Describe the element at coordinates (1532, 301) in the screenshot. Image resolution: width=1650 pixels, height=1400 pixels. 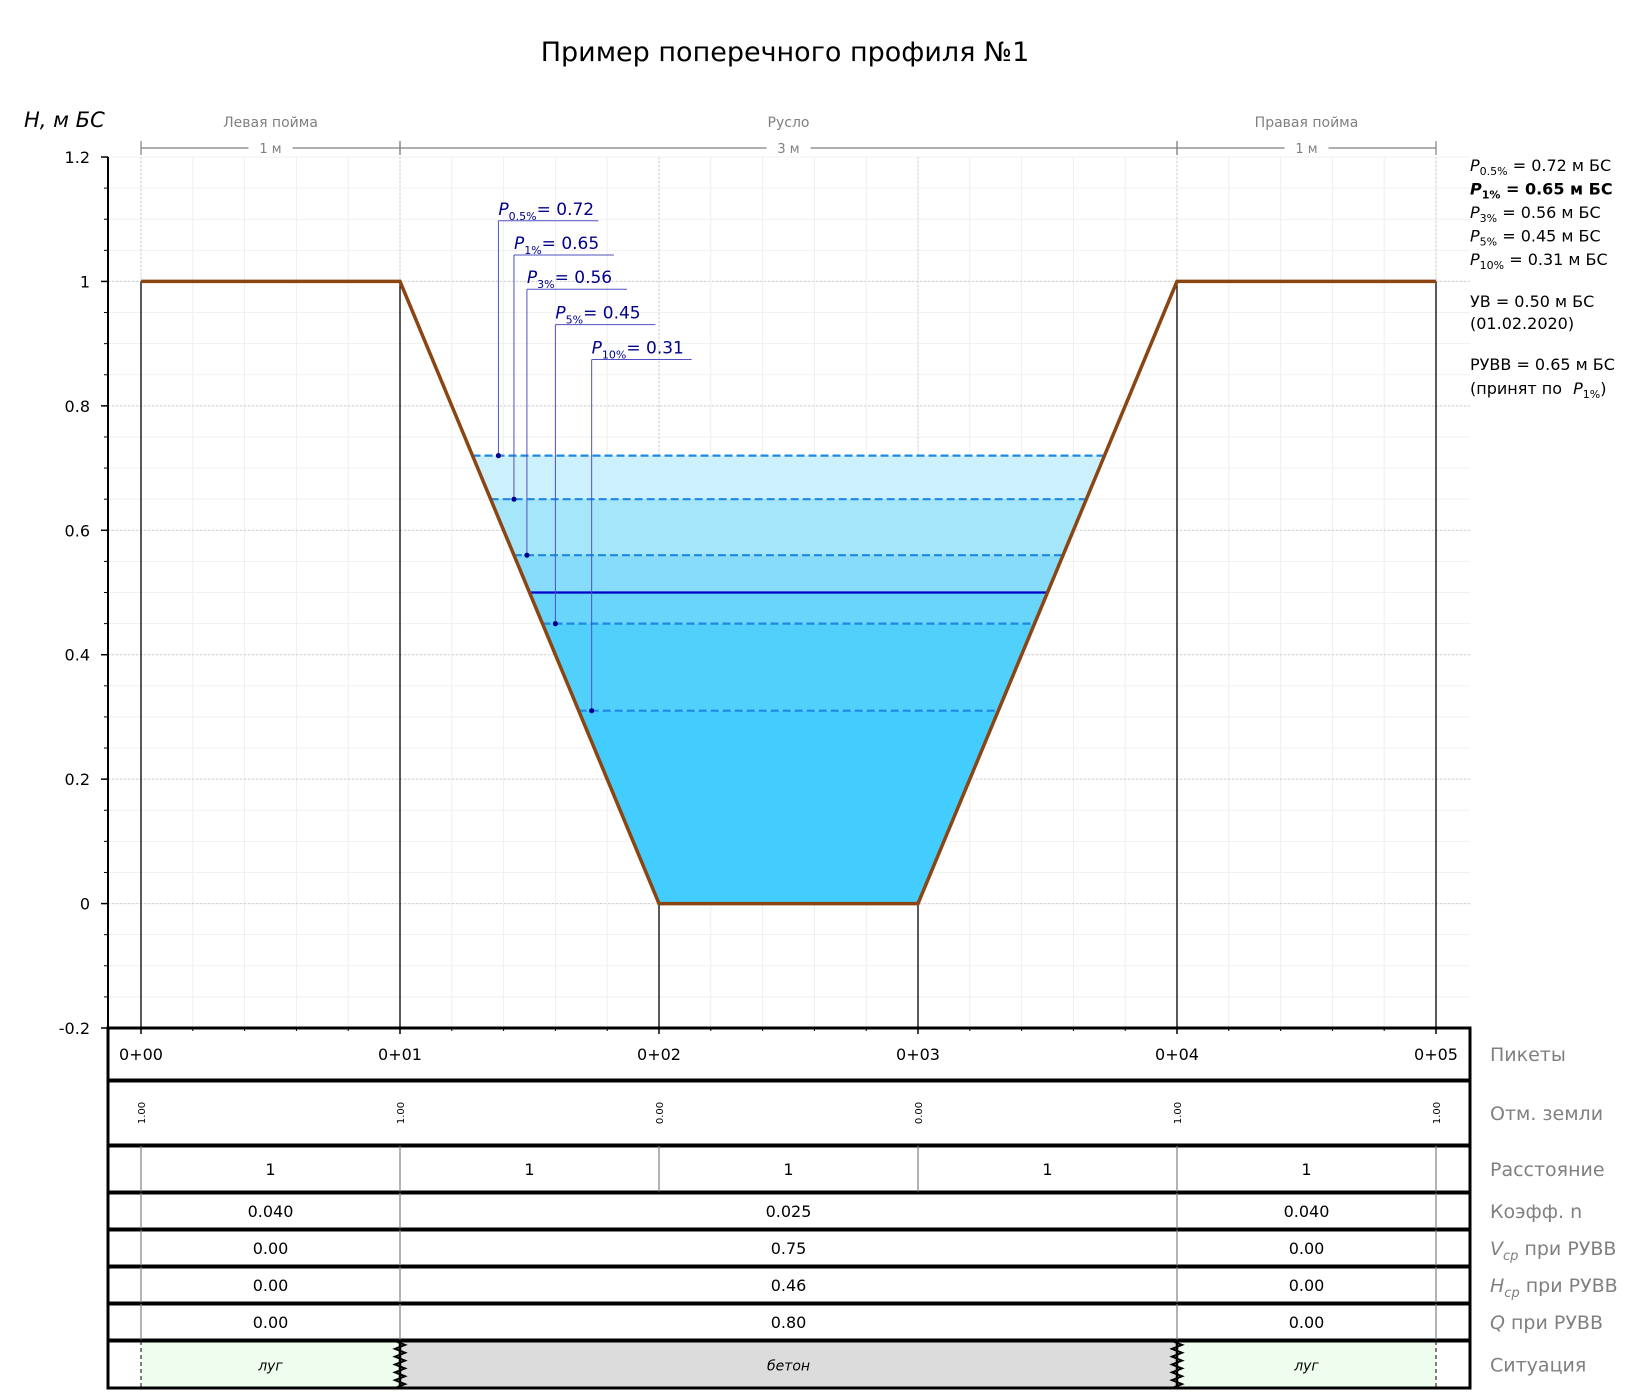
I see `legend-uv: УВ = 0.50 м БС` at that location.